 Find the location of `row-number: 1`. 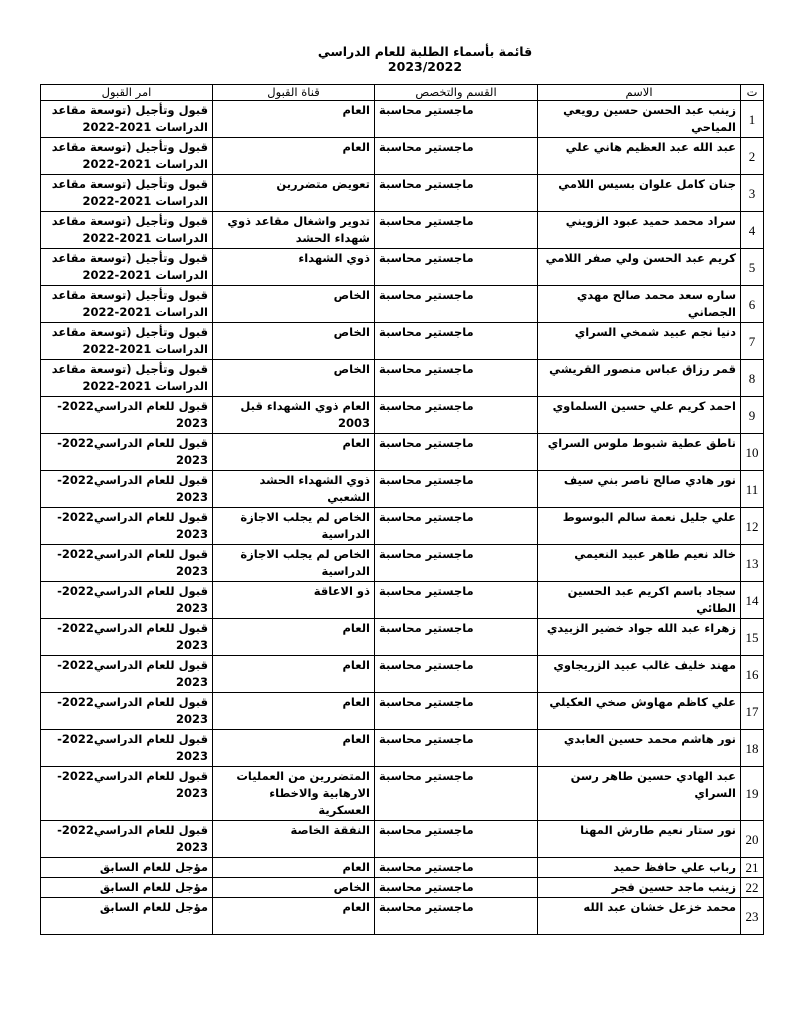

row-number: 1 is located at coordinates (752, 119).